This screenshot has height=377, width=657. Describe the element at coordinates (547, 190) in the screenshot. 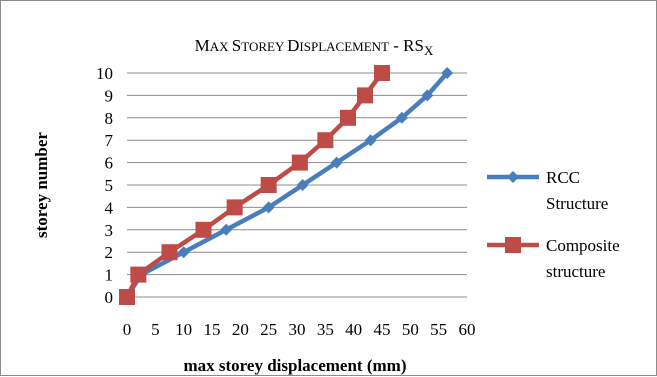

I see `legend-item-rcc: RCC Structure` at that location.